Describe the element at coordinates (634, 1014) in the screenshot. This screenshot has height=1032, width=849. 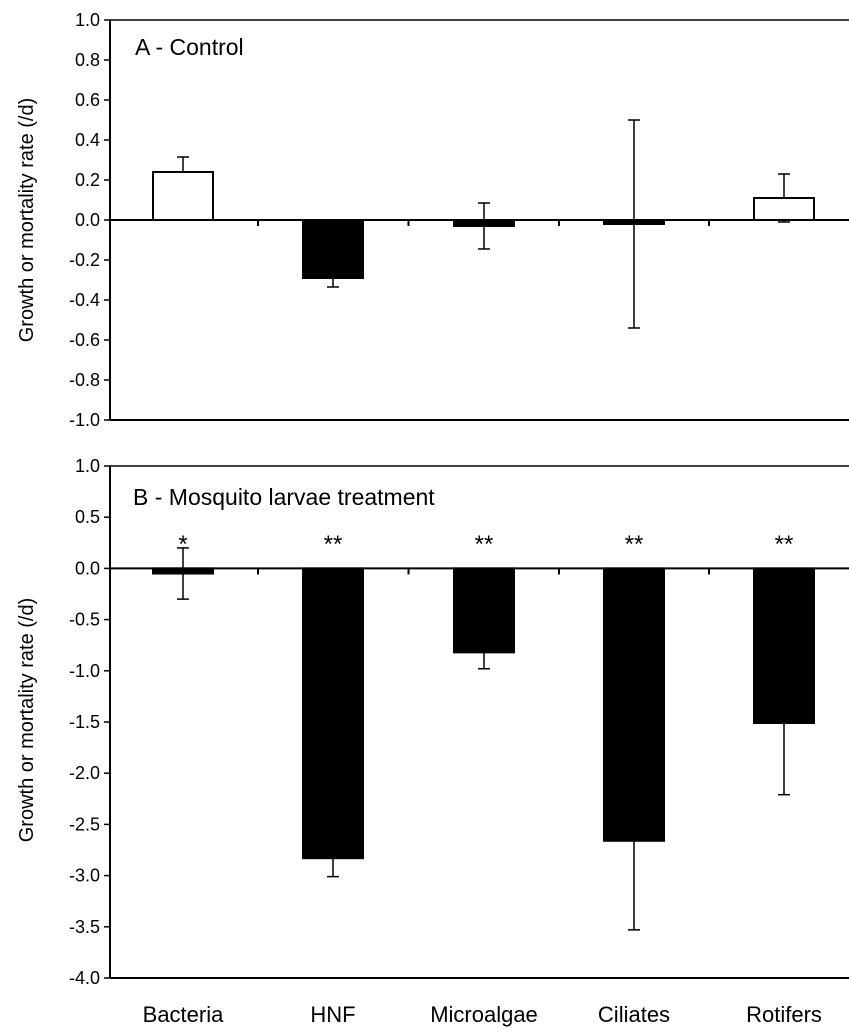
I see `x-category-label-ciliates: Ciliates` at that location.